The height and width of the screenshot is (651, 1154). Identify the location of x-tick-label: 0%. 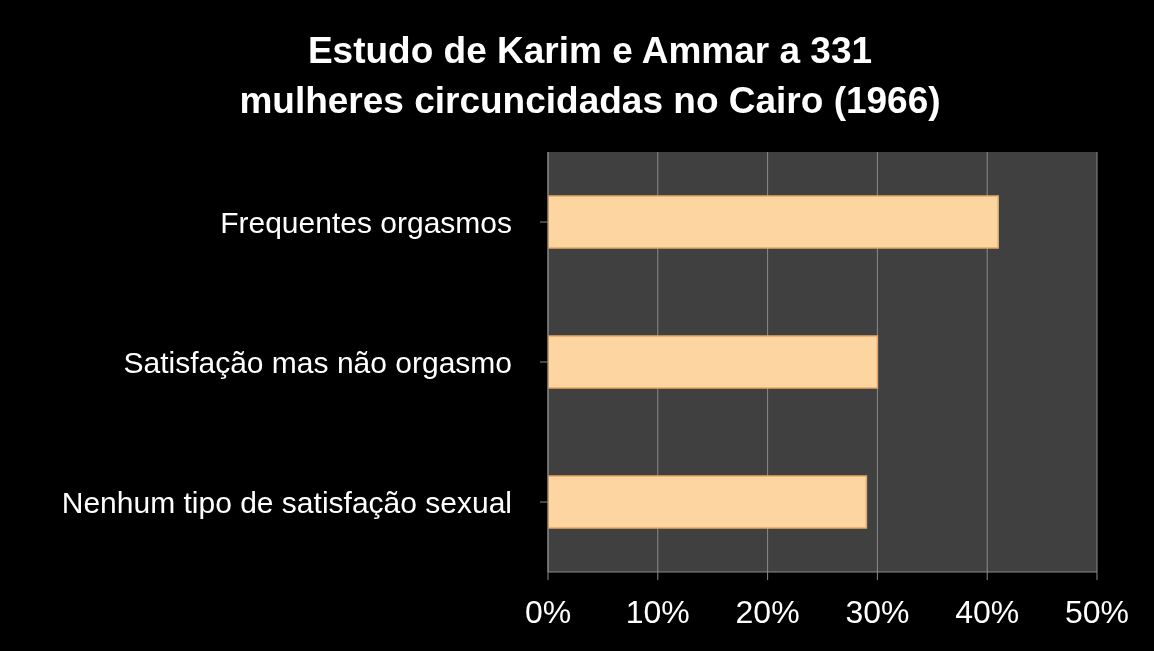
(548, 611).